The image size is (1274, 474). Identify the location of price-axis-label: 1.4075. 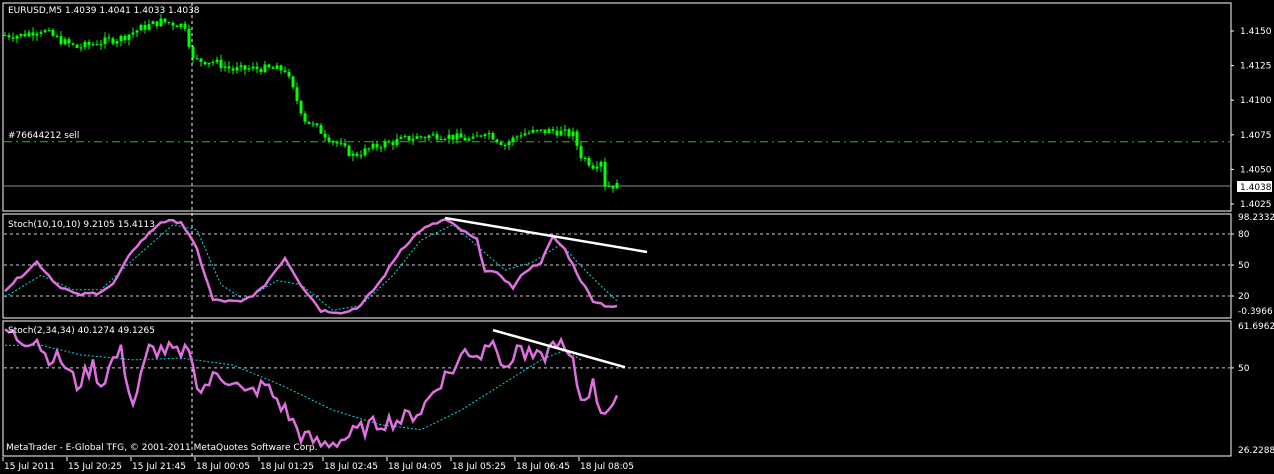
(1256, 136).